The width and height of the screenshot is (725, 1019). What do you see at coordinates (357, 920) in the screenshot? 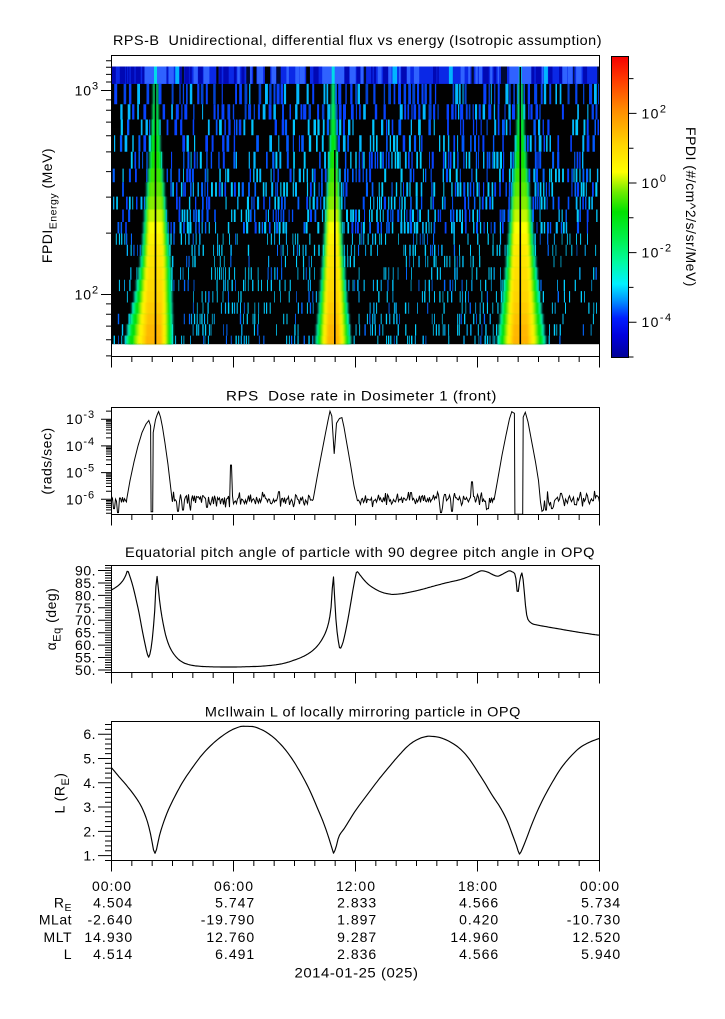
I see `svg-text: 1.897` at bounding box center [357, 920].